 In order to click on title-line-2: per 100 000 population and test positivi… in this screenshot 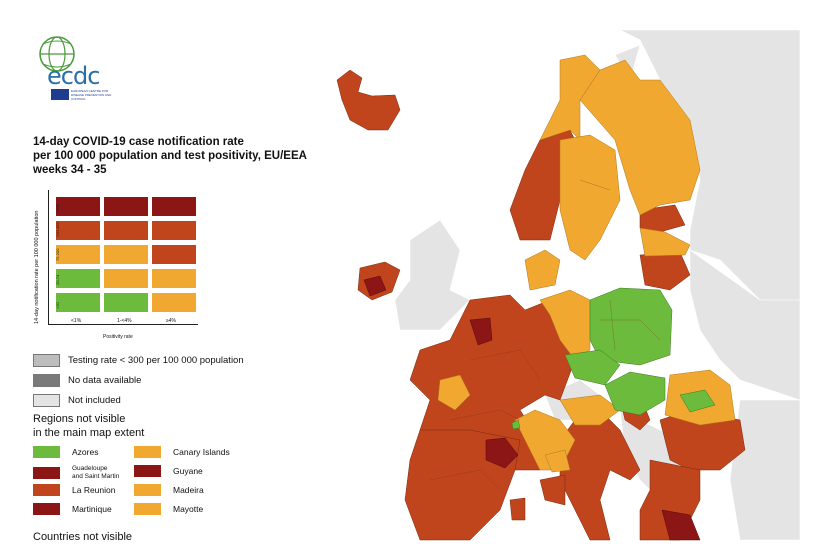, I will do `click(170, 156)`.